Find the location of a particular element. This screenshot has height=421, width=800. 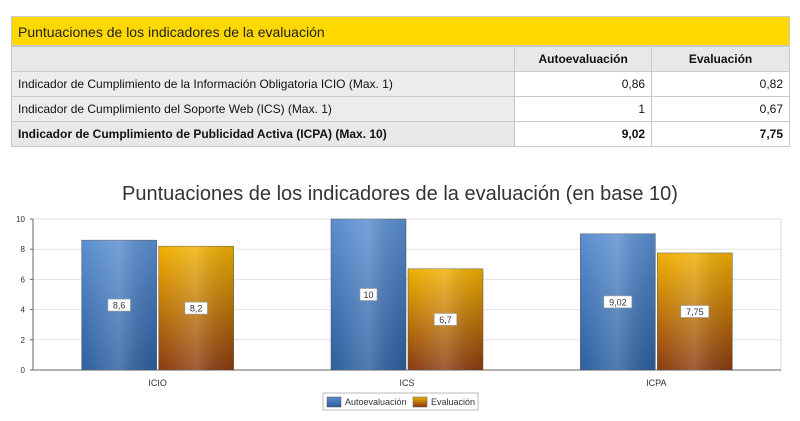

y-tick-label: 0 is located at coordinates (23, 370).